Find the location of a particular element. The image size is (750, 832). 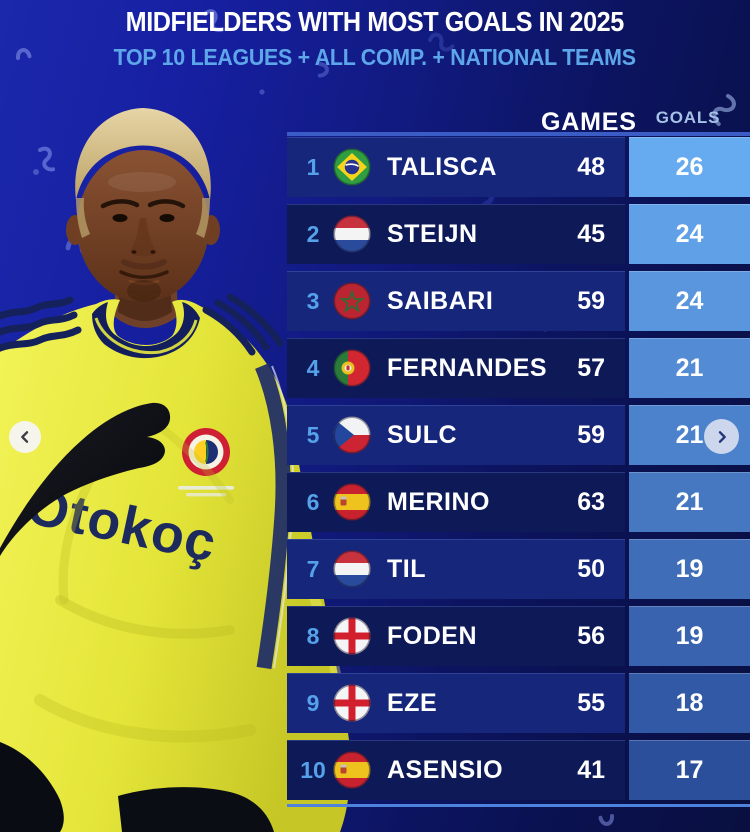

flag-morocco-icon is located at coordinates (352, 301).